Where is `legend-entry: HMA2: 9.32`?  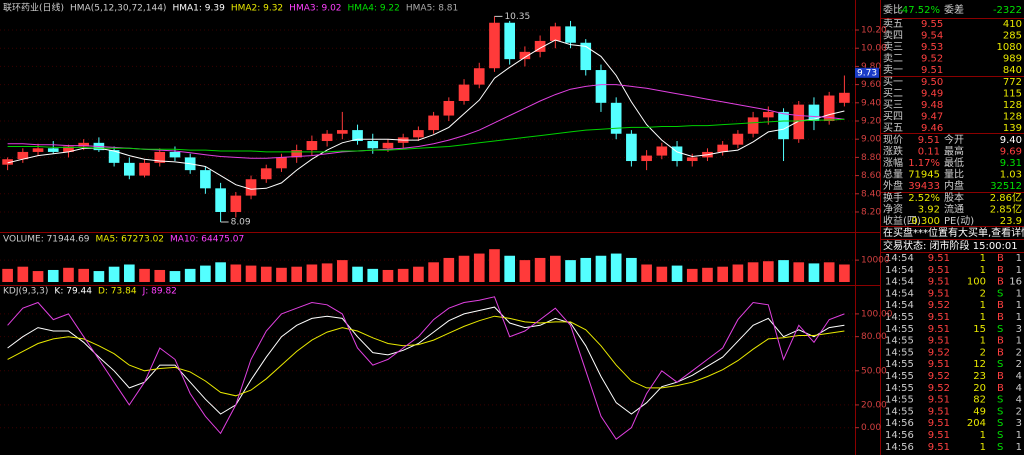
legend-entry: HMA2: 9.32 is located at coordinates (257, 9).